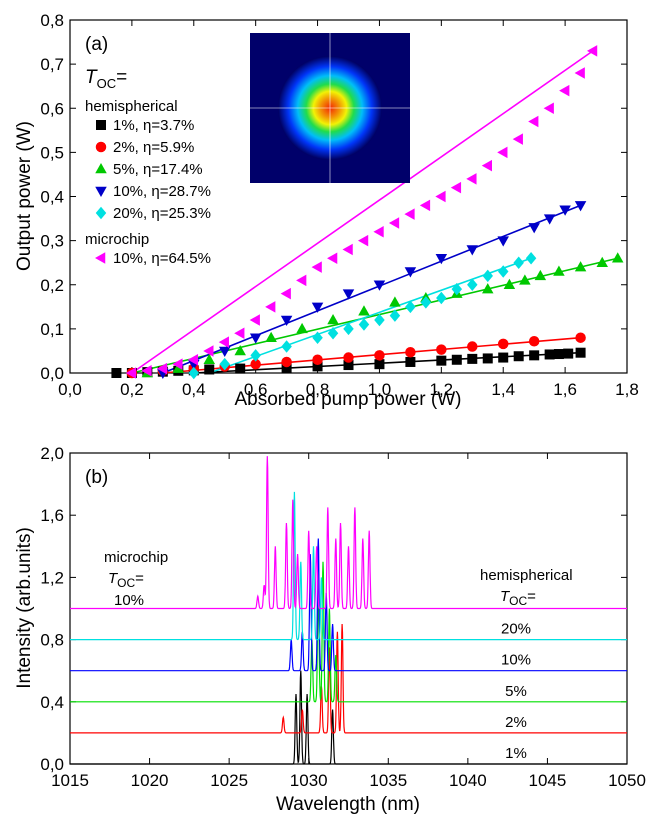 The width and height of the screenshot is (652, 823). Describe the element at coordinates (52, 20) in the screenshot. I see `panel-a-y-tick-label: 0,8` at that location.